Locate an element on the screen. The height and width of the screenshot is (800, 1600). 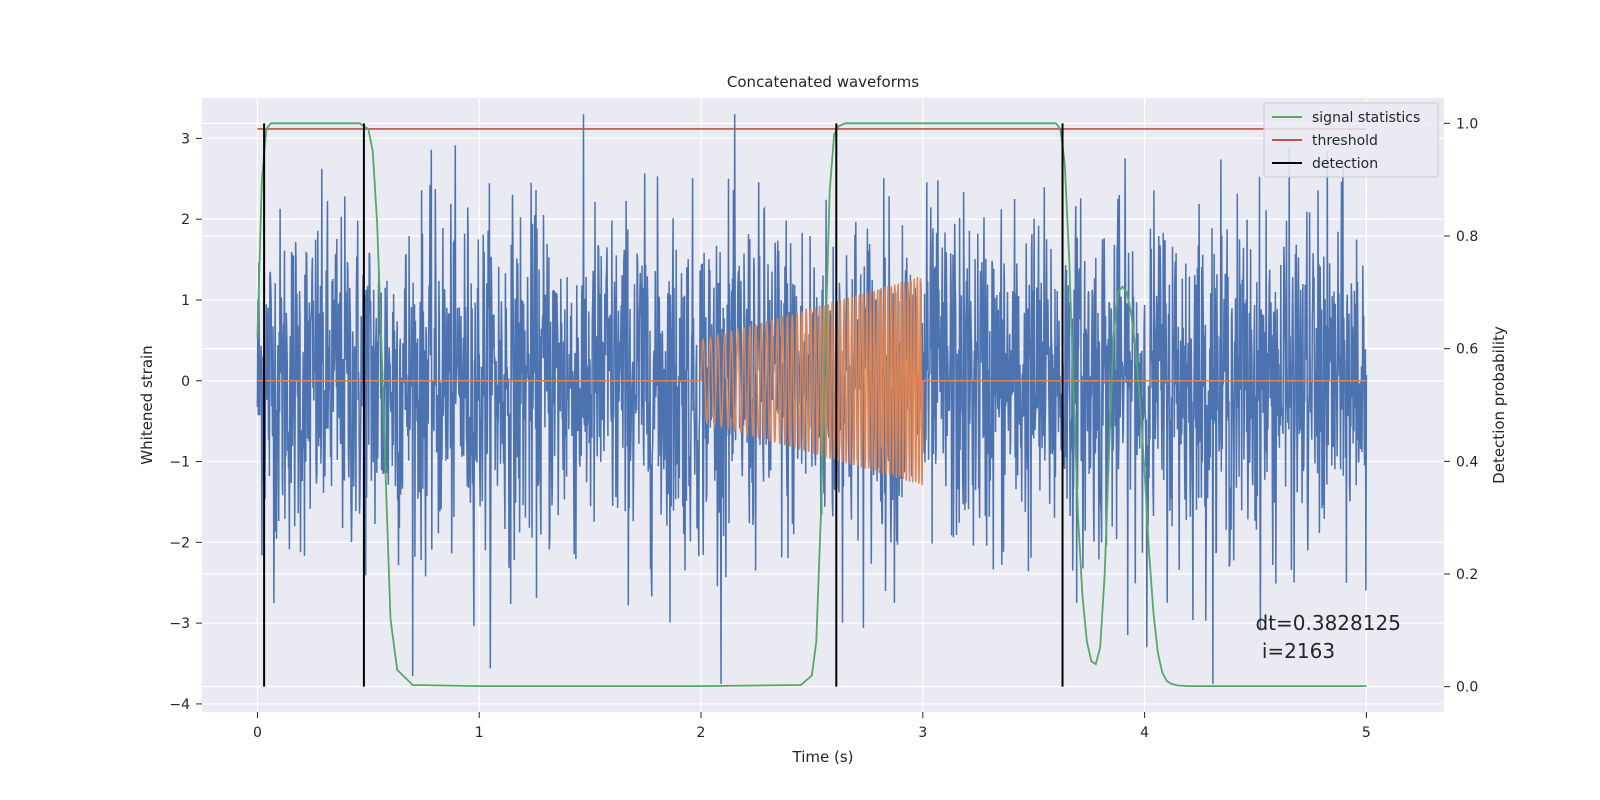
chart-title: Concatenated waveforms is located at coordinates (823, 82).